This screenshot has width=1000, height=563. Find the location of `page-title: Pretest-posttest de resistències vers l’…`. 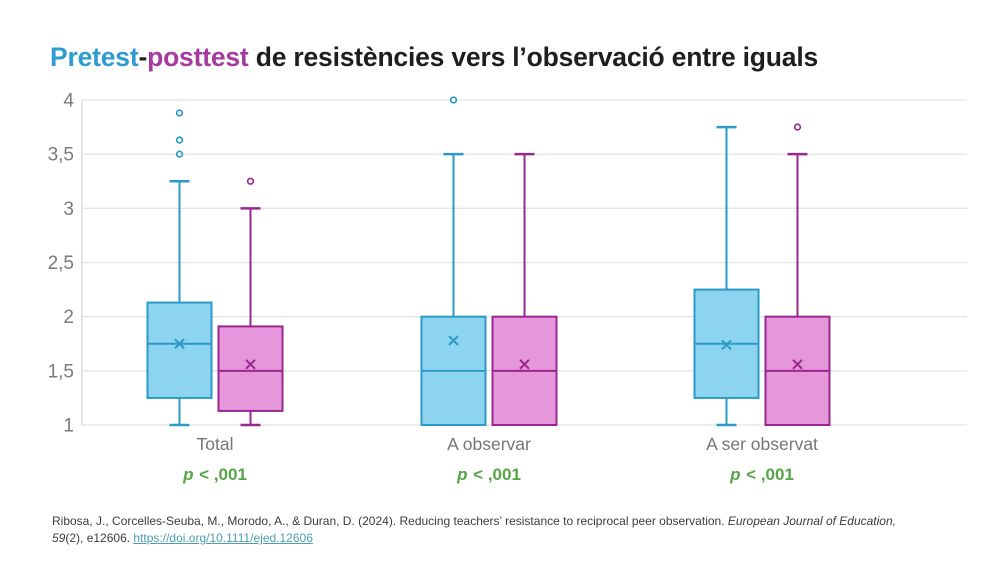

page-title: Pretest-posttest de resistències vers l’… is located at coordinates (434, 57).